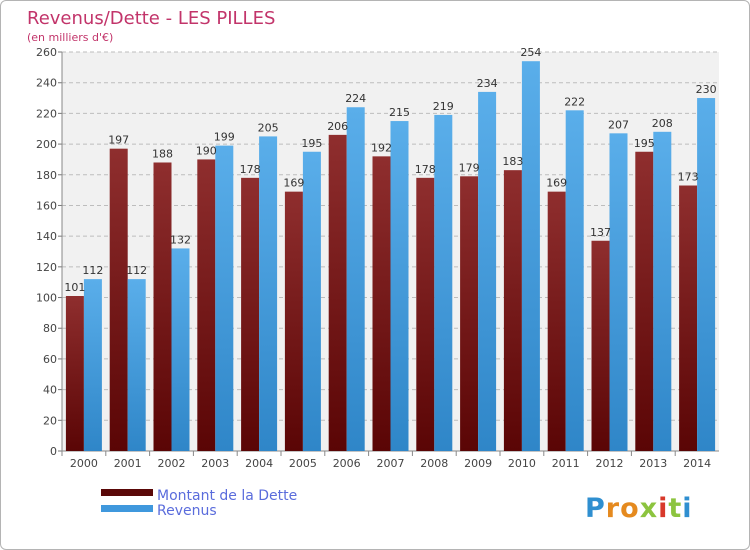 The height and width of the screenshot is (550, 750). Describe the element at coordinates (46, 175) in the screenshot. I see `y-tick-label: 180` at that location.